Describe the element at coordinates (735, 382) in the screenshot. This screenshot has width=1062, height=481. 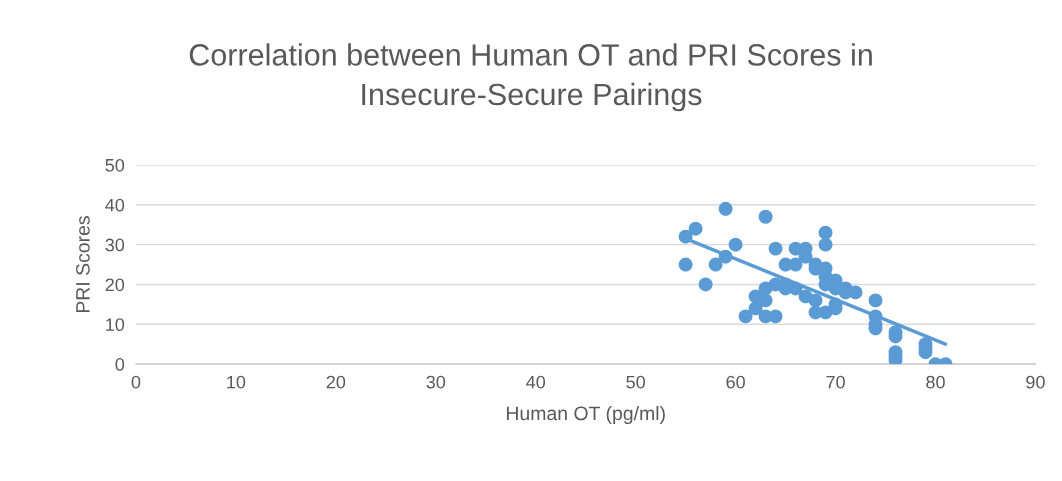
I see `x-tick-label: 60` at that location.